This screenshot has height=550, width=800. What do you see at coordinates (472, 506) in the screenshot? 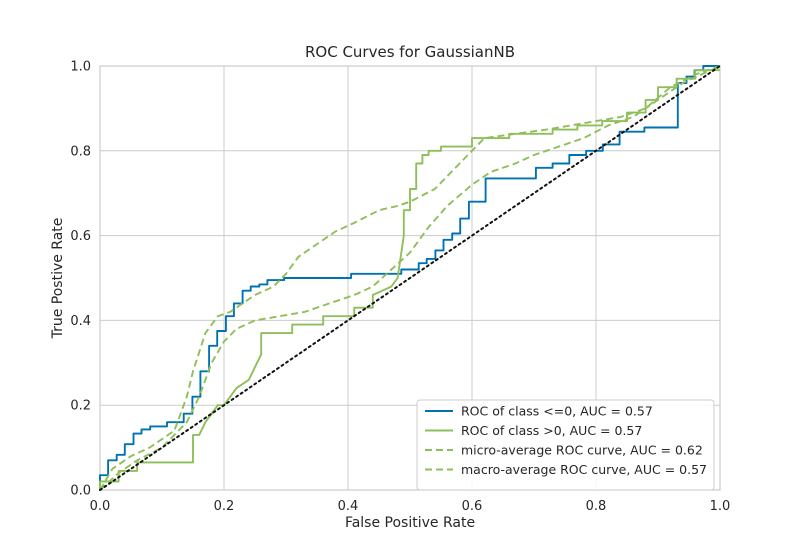
I see `x-tick-label: 0.6` at bounding box center [472, 506].